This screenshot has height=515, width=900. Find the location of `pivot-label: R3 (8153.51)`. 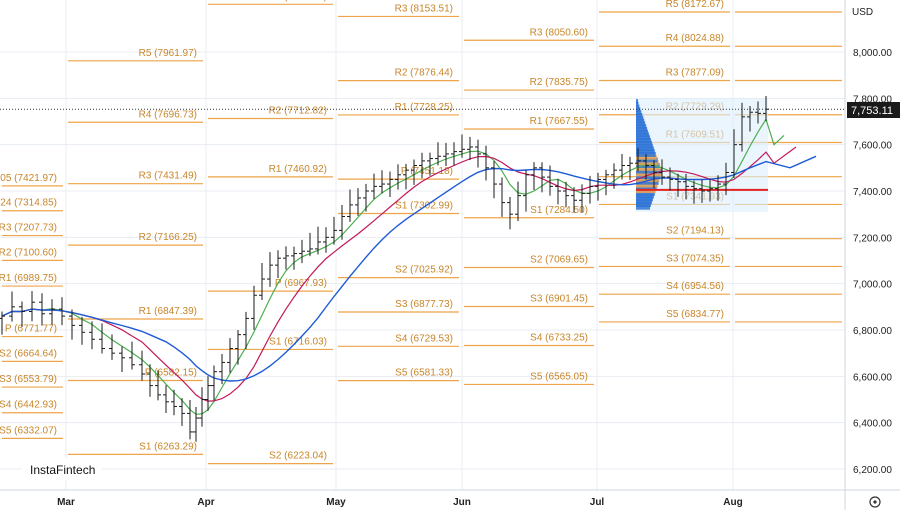

pivot-label: R3 (8153.51) is located at coordinates (424, 8).